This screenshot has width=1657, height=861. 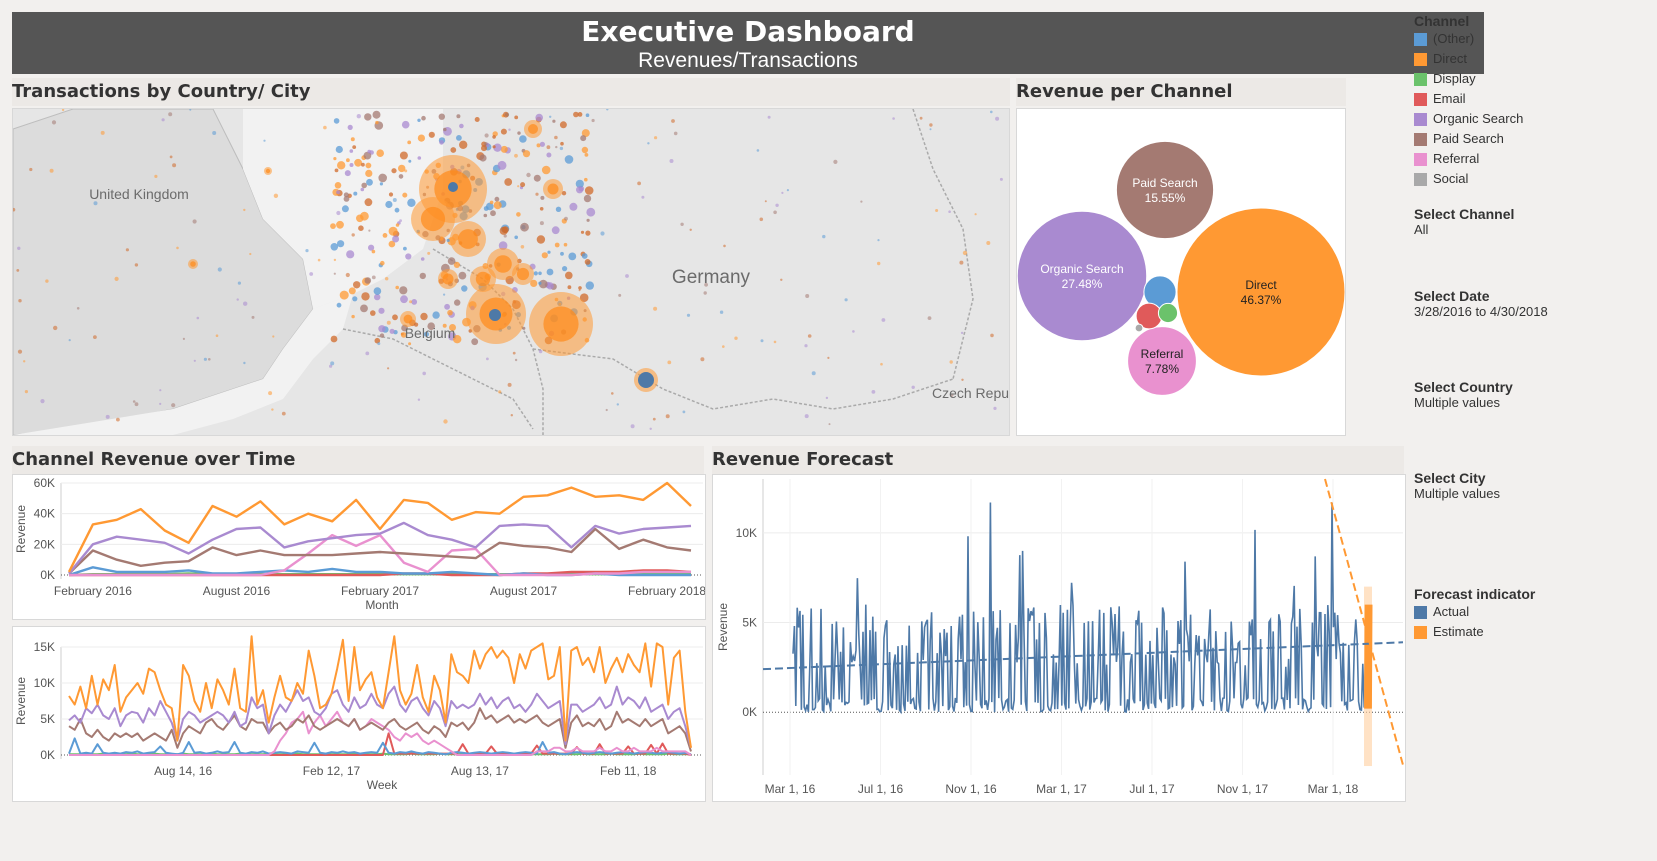 What do you see at coordinates (711, 277) in the screenshot?
I see `map-label-germany: Germany` at bounding box center [711, 277].